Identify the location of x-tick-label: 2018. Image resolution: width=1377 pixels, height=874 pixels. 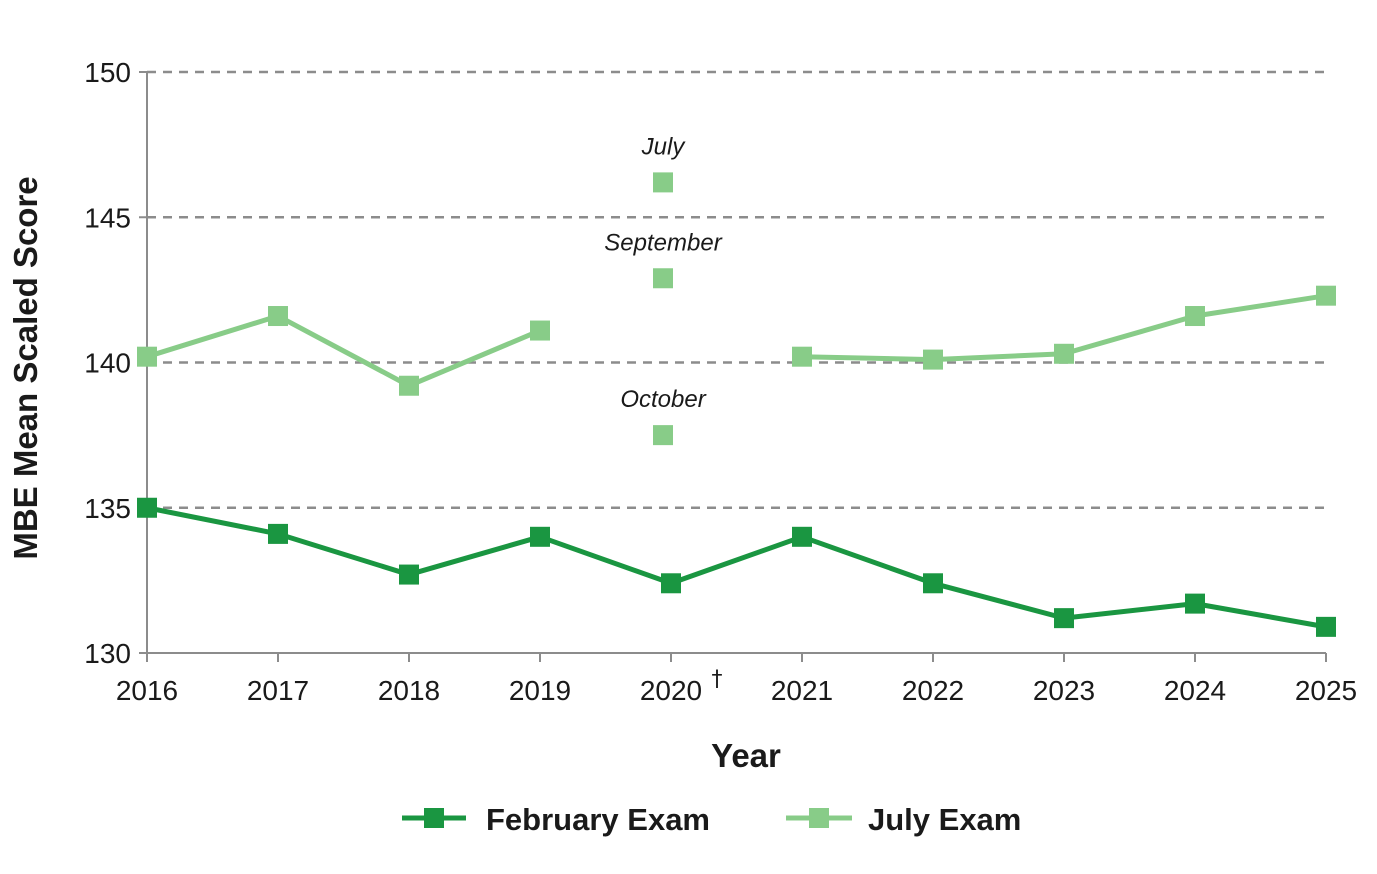
(409, 690).